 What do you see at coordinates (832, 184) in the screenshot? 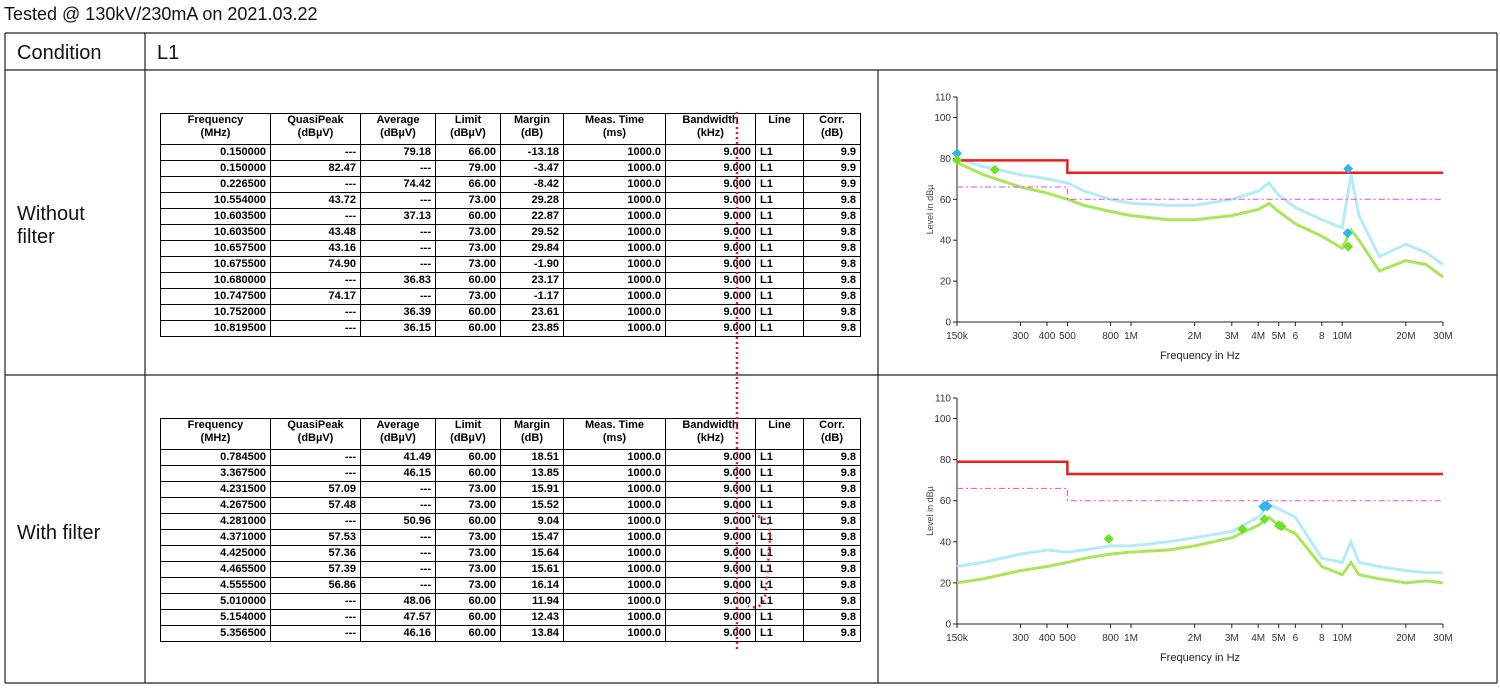
I see `cell: 9.9` at bounding box center [832, 184].